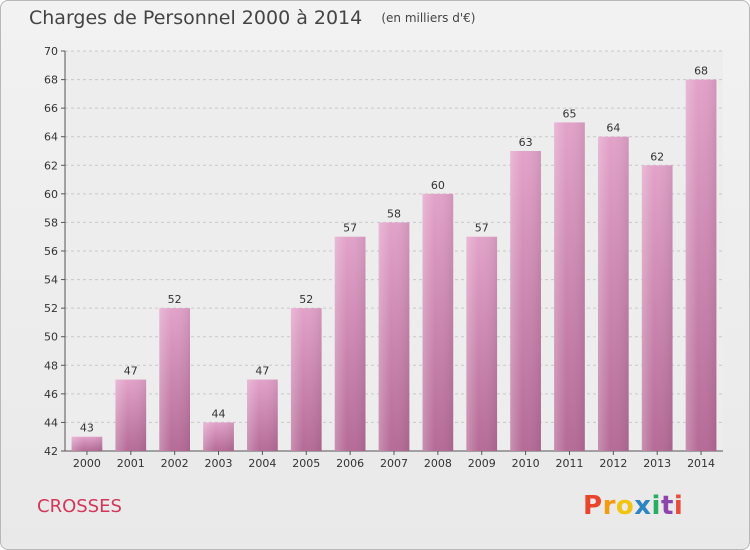 The height and width of the screenshot is (550, 750). Describe the element at coordinates (51, 194) in the screenshot. I see `y-tick-label: 60` at that location.